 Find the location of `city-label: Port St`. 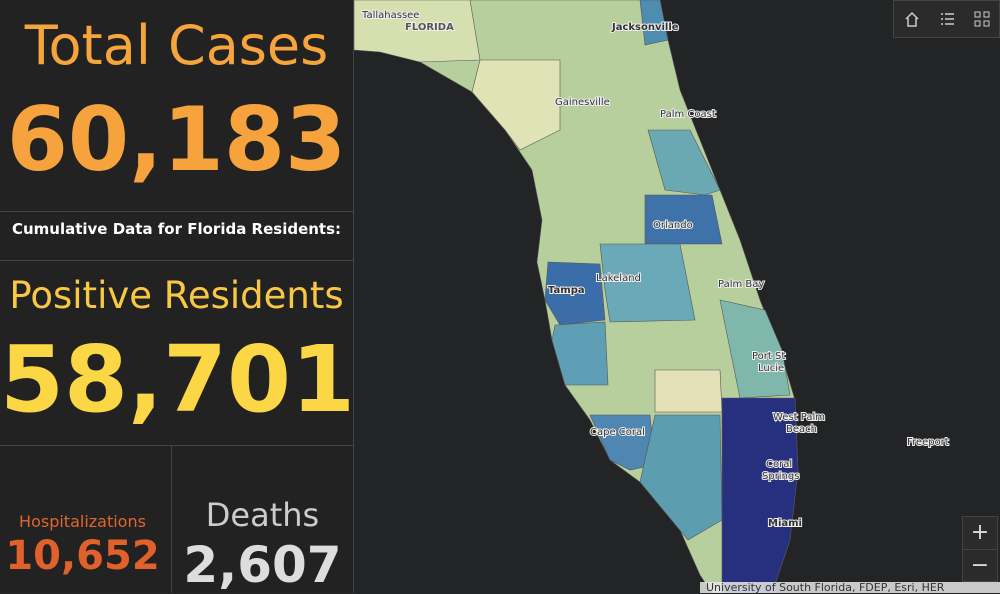

city-label: Port St is located at coordinates (768, 356).